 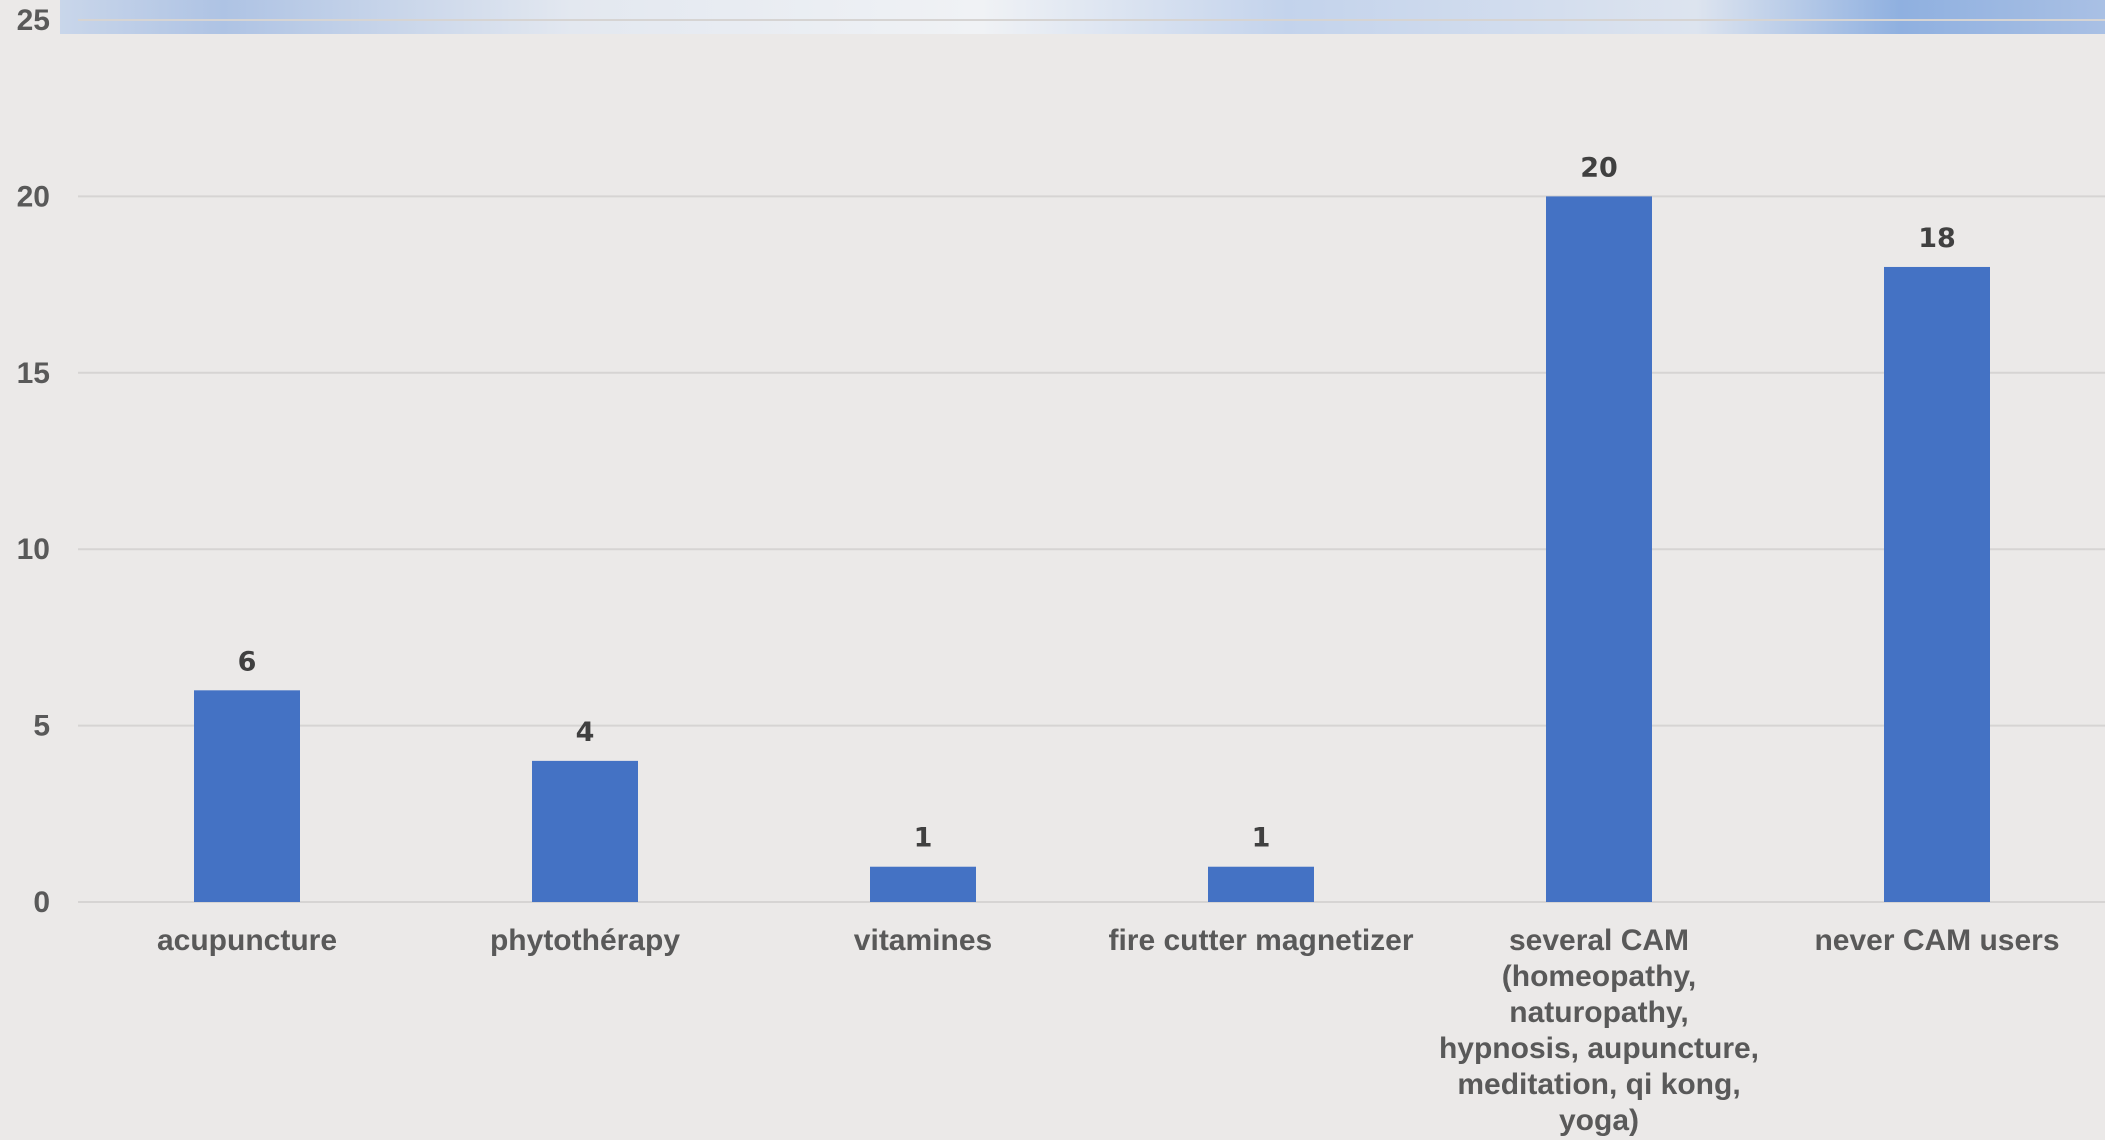 What do you see at coordinates (1937, 238) in the screenshot?
I see `data-label: 18` at bounding box center [1937, 238].